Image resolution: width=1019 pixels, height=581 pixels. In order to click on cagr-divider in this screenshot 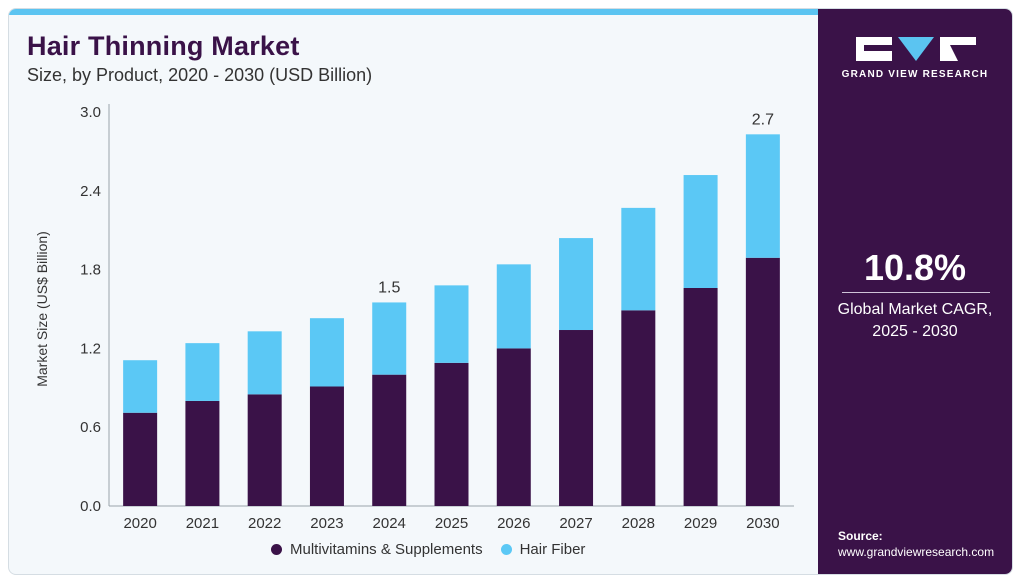, I will do `click(916, 292)`.